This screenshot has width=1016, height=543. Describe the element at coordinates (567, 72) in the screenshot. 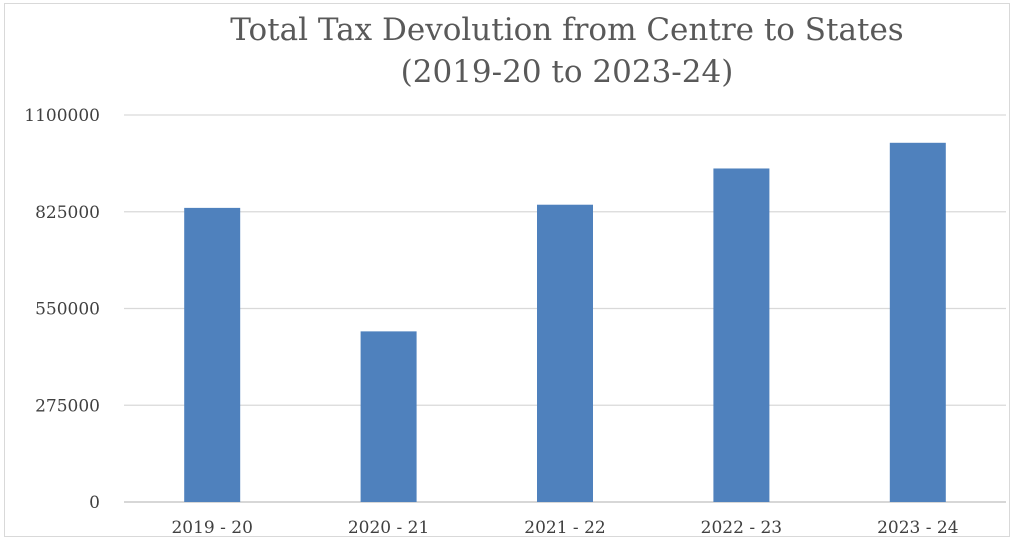

I see `chart-title-line-2: (2019-20 to 2023-24)` at that location.